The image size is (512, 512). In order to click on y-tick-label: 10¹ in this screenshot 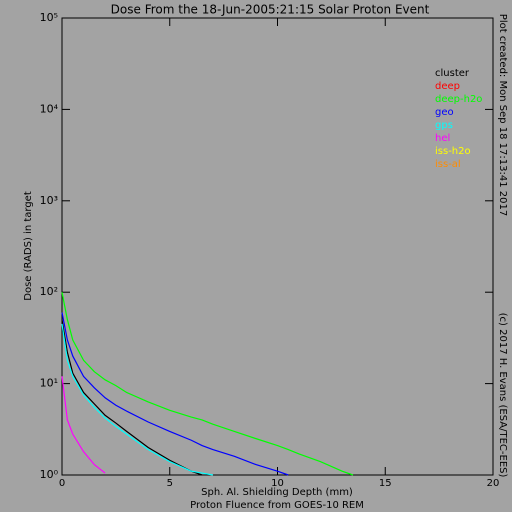, I will do `click(49, 383)`.